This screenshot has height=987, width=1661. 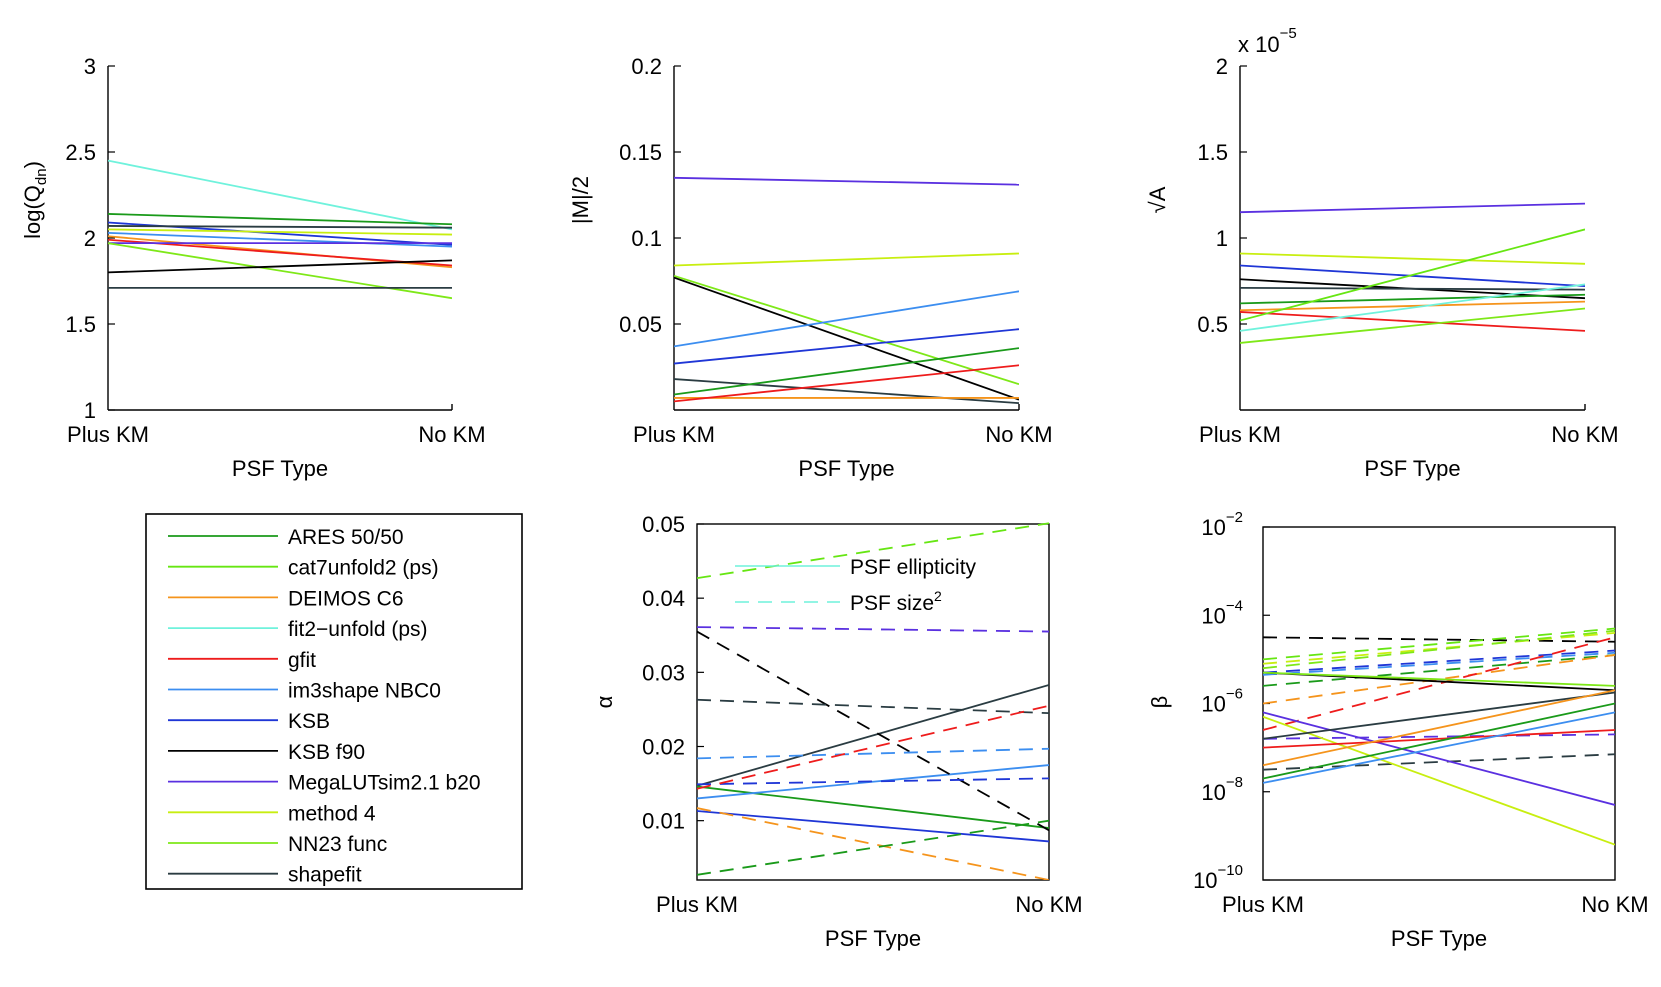 What do you see at coordinates (663, 598) in the screenshot?
I see `y-tick-label: 0.04` at bounding box center [663, 598].